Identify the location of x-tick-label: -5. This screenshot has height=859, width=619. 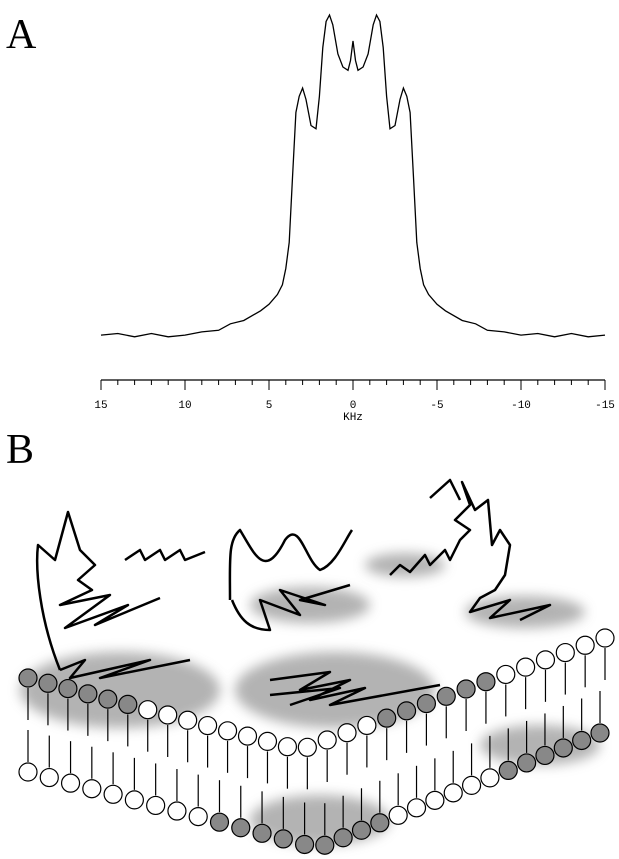
(436, 406).